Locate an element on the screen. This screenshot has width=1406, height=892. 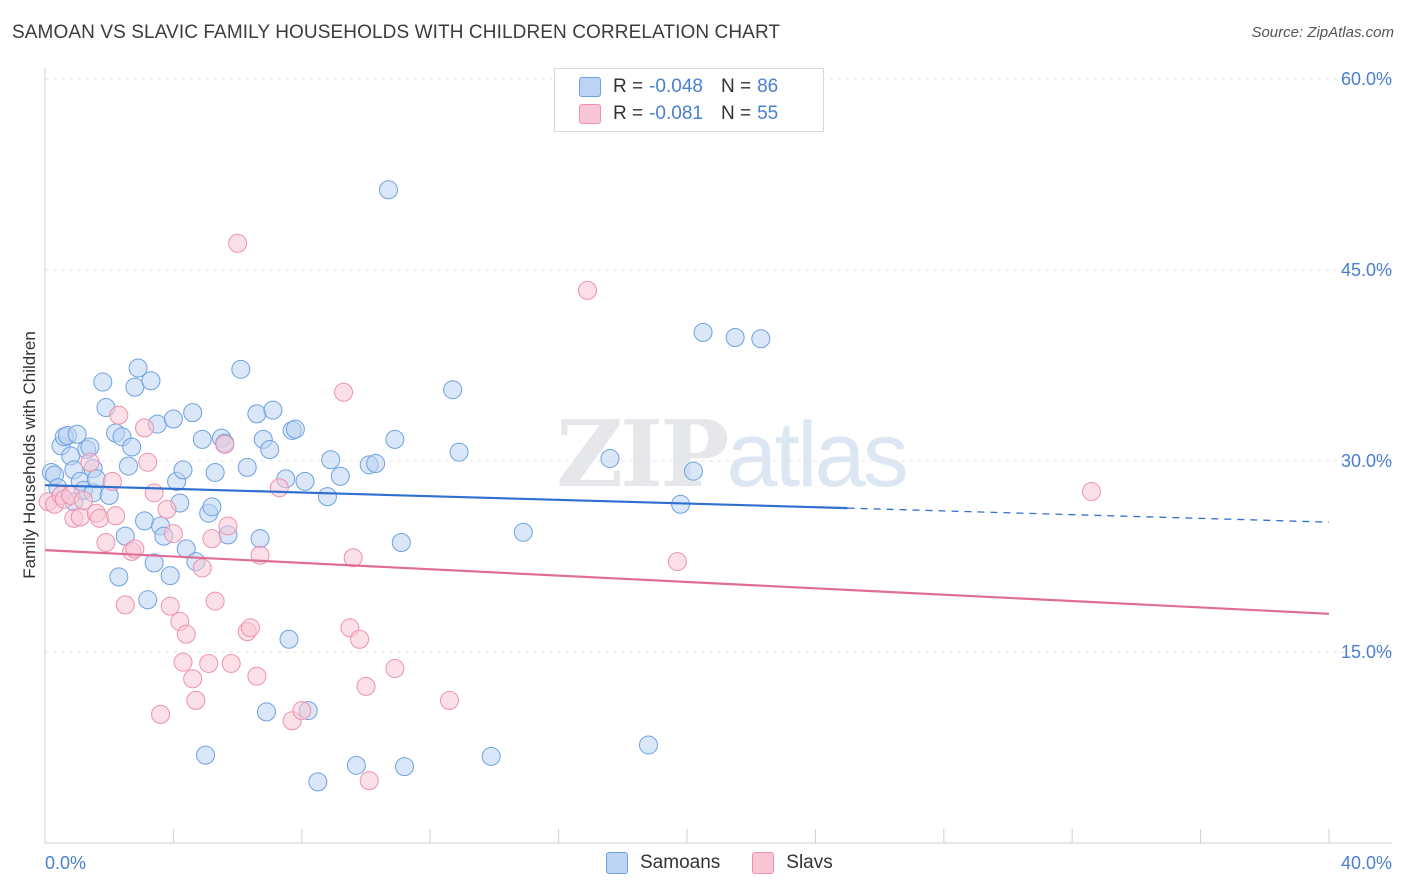
legend-row-samoans: R = -0.048 N = 86 is located at coordinates (687, 87).